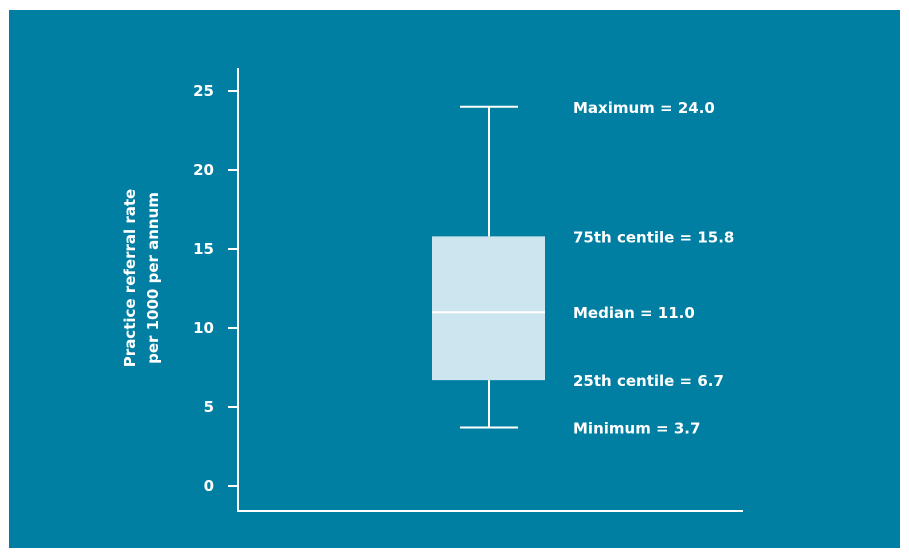 This screenshot has height=558, width=909. I want to click on minimum-label: Minimum = 3.7, so click(636, 429).